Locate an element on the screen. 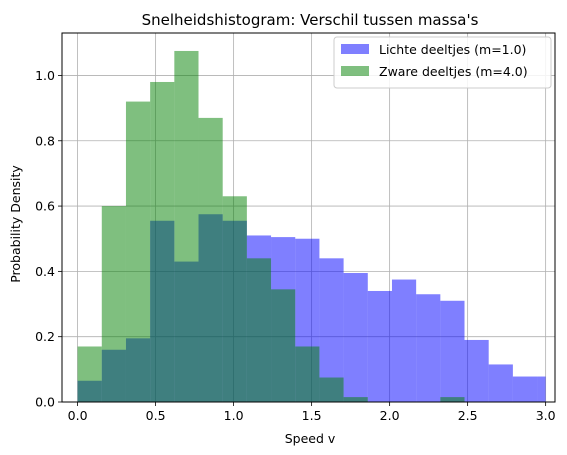  y-tick-label: 0.8 is located at coordinates (45, 140).